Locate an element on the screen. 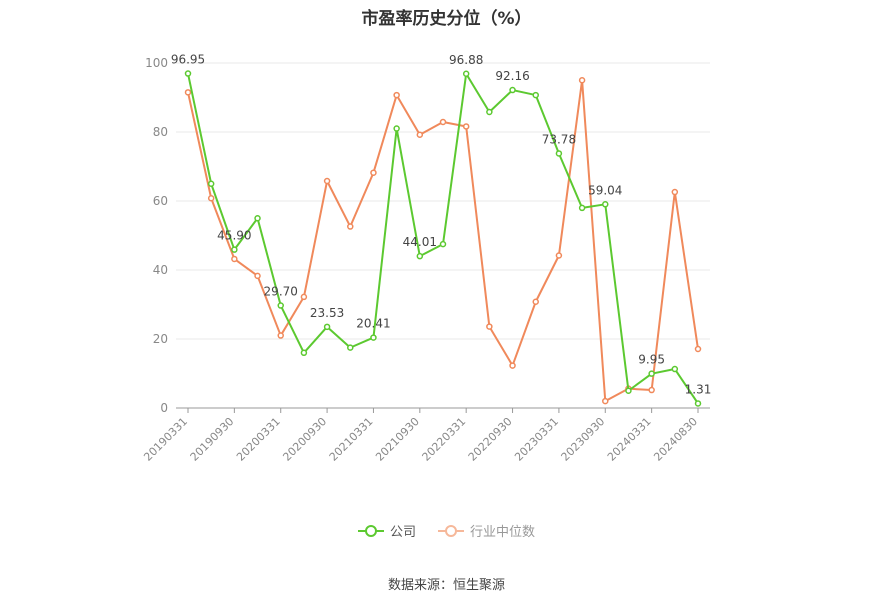 This screenshot has height=603, width=893. legend-item-industry: 行业中位数 is located at coordinates (486, 530).